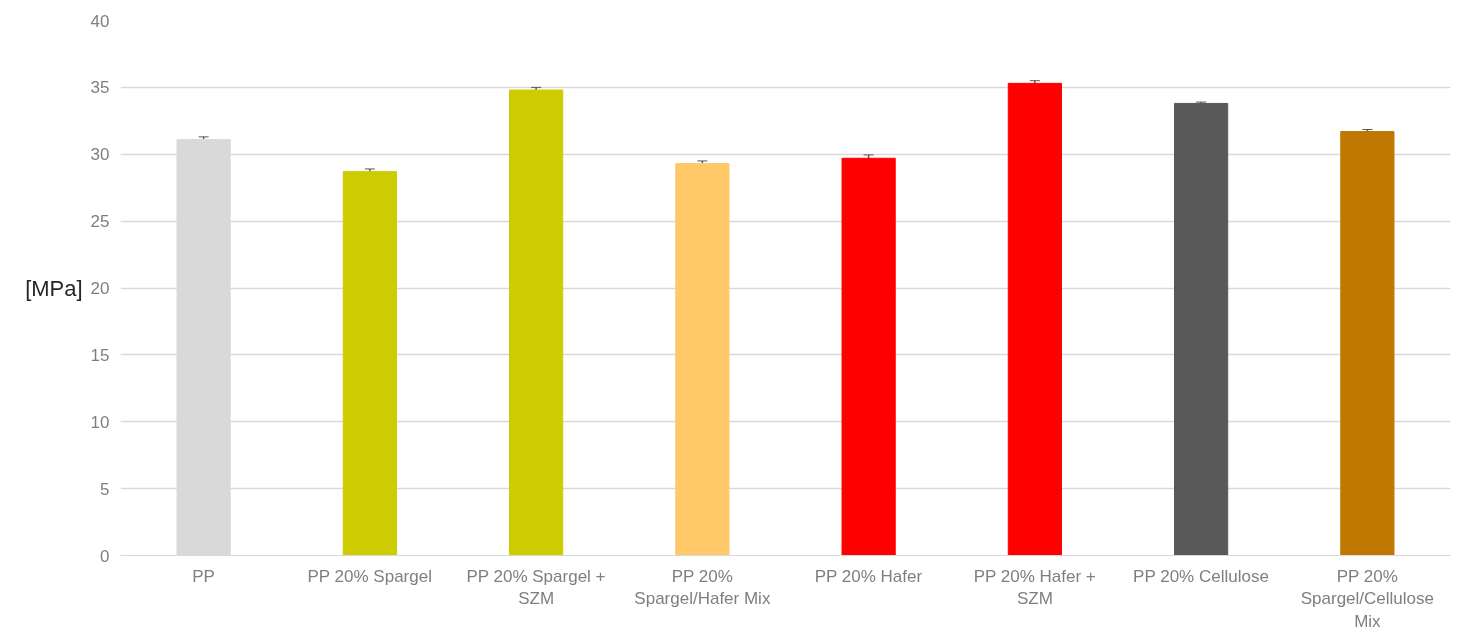  I want to click on y-axis-title: [MPa], so click(54, 288).